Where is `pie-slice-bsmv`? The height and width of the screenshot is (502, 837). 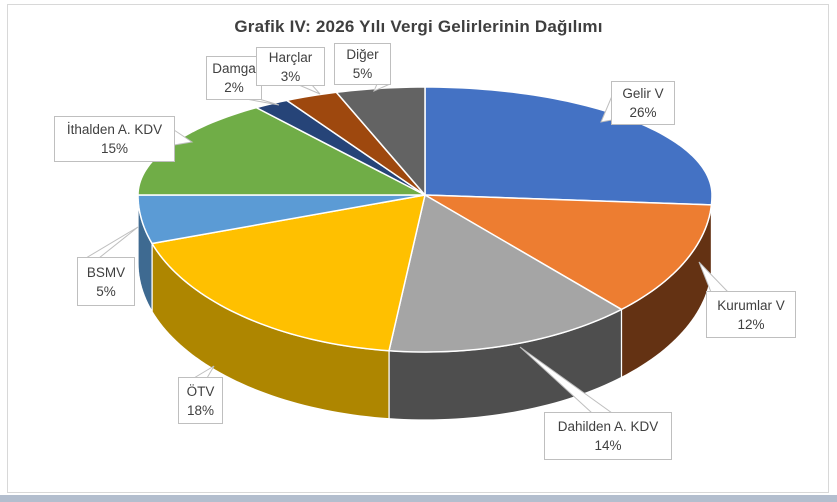 pie-slice-bsmv is located at coordinates (281, 219).